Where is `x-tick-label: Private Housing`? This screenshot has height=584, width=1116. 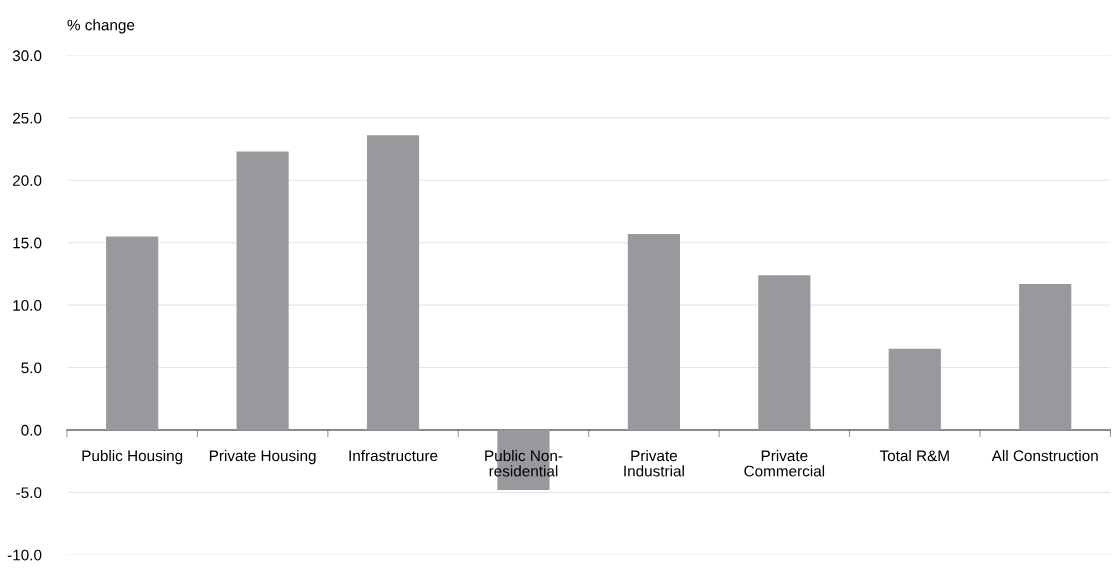
x-tick-label: Private Housing is located at coordinates (262, 457).